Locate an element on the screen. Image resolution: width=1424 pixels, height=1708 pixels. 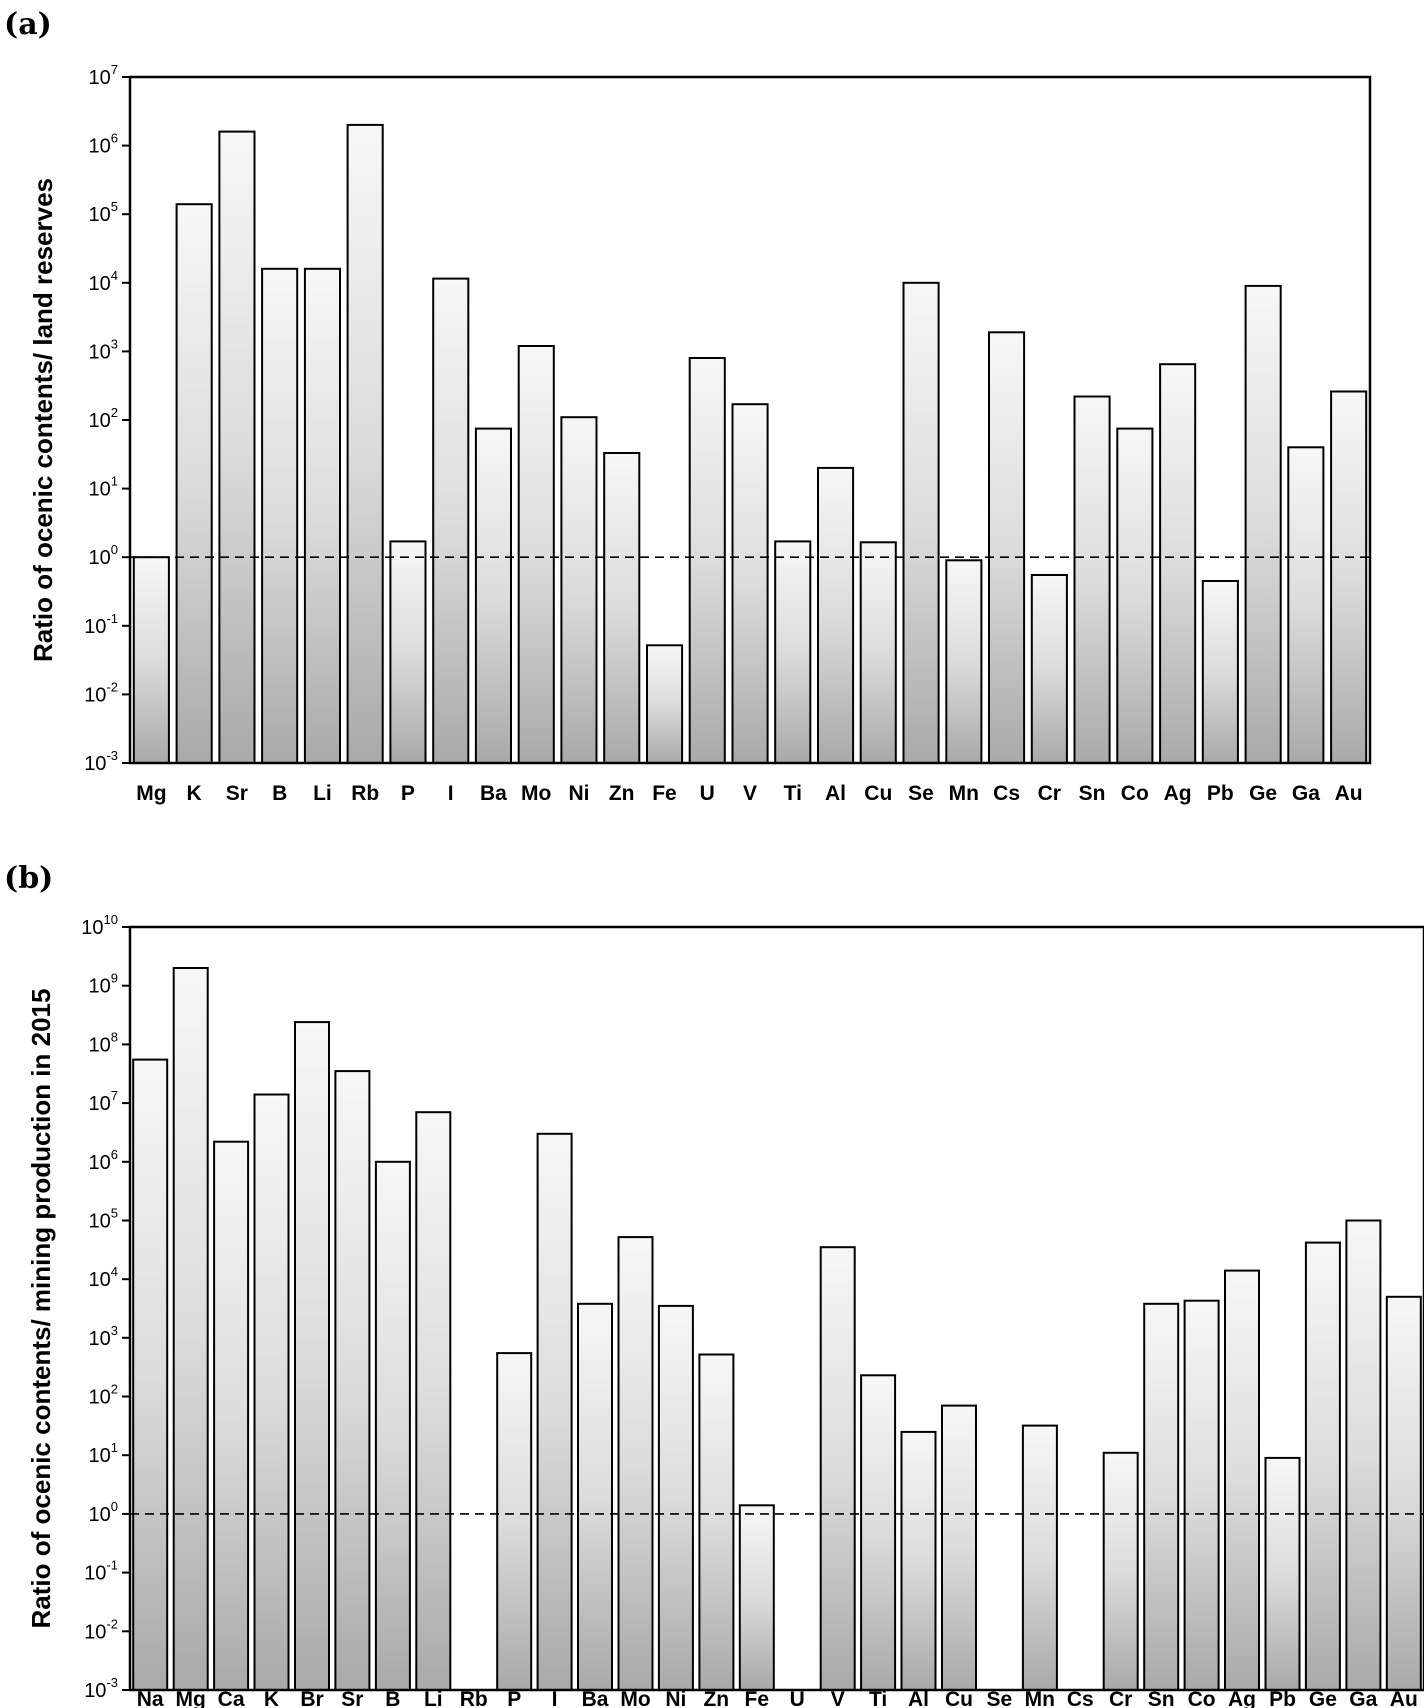
x-tick-label-a-Ni: Ni is located at coordinates (579, 793).